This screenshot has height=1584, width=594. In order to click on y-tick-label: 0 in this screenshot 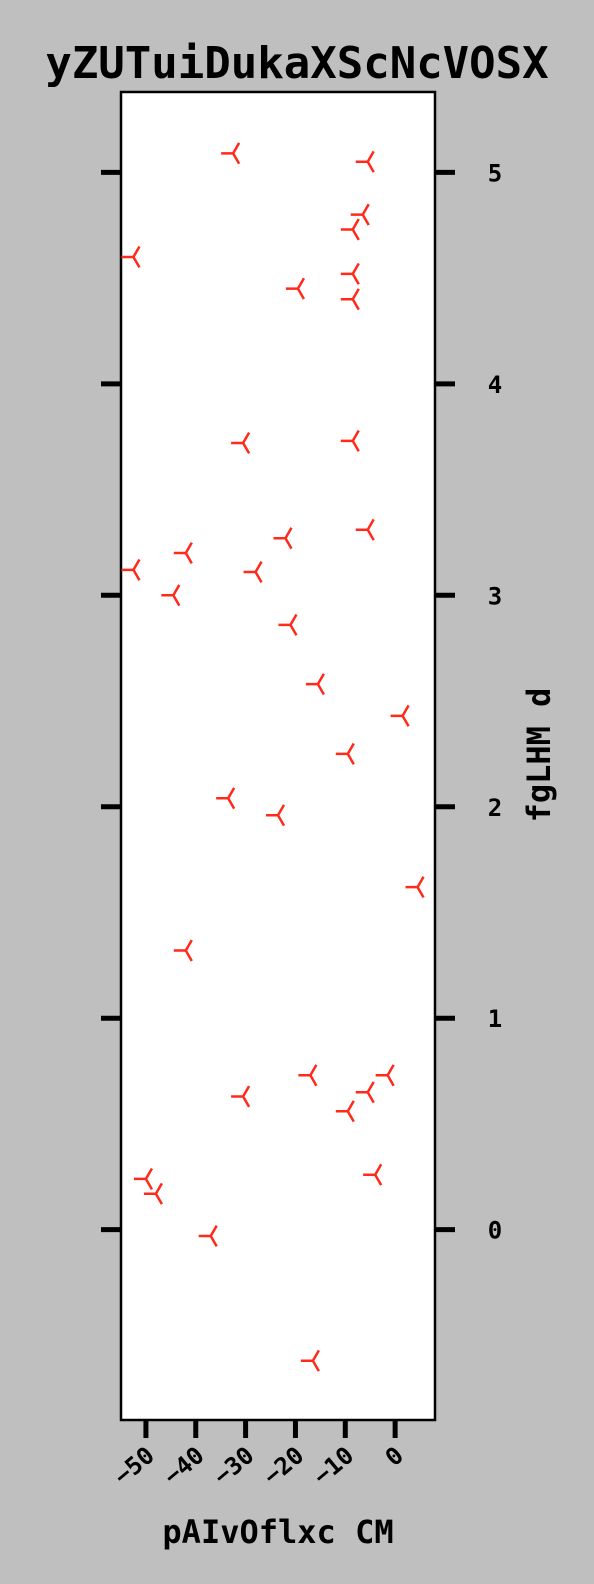, I will do `click(495, 1231)`.